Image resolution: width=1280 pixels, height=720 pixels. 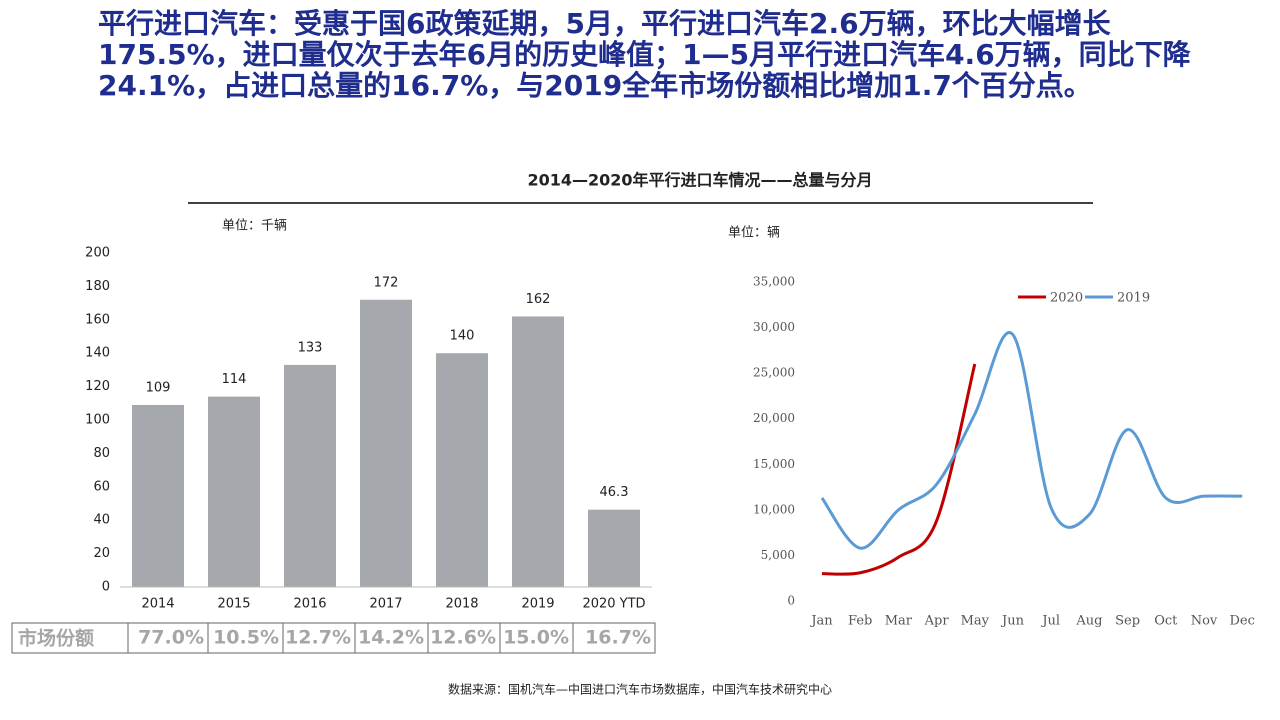 What do you see at coordinates (386, 282) in the screenshot?
I see `data-label: 172` at bounding box center [386, 282].